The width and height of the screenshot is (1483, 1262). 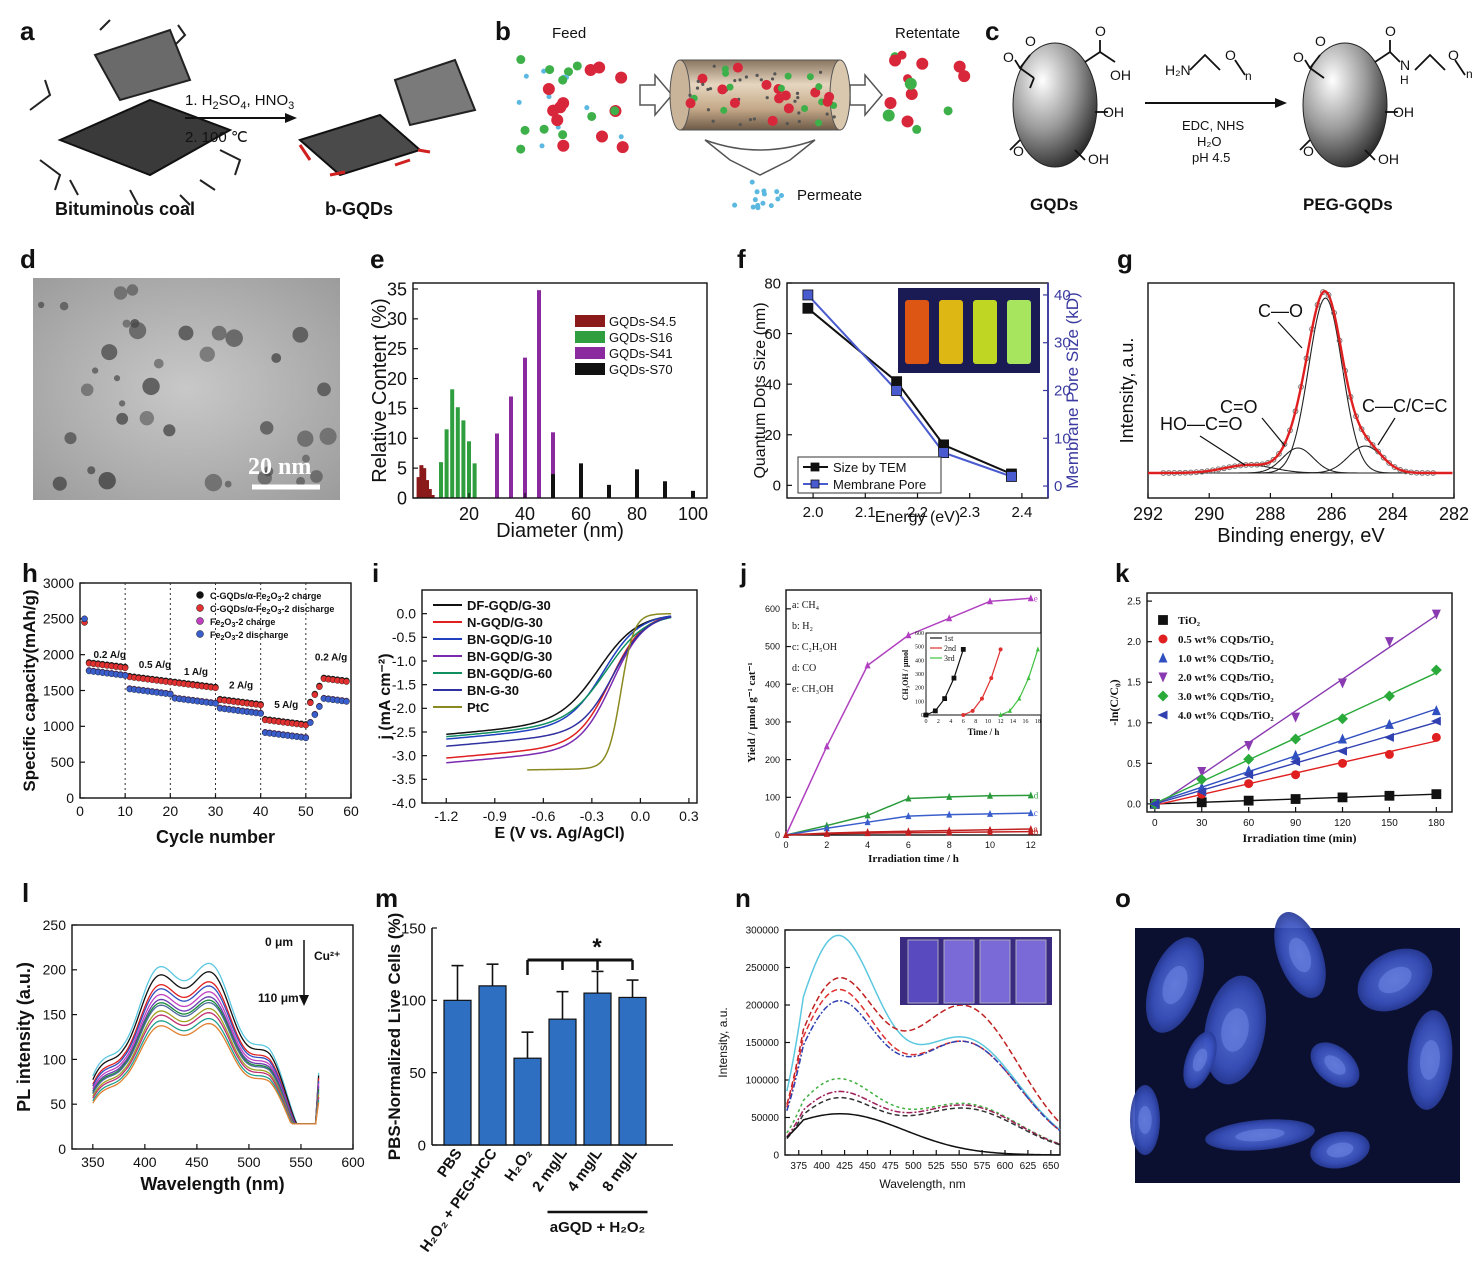 What do you see at coordinates (804, 668) in the screenshot?
I see `legend-label: d: CO` at bounding box center [804, 668].